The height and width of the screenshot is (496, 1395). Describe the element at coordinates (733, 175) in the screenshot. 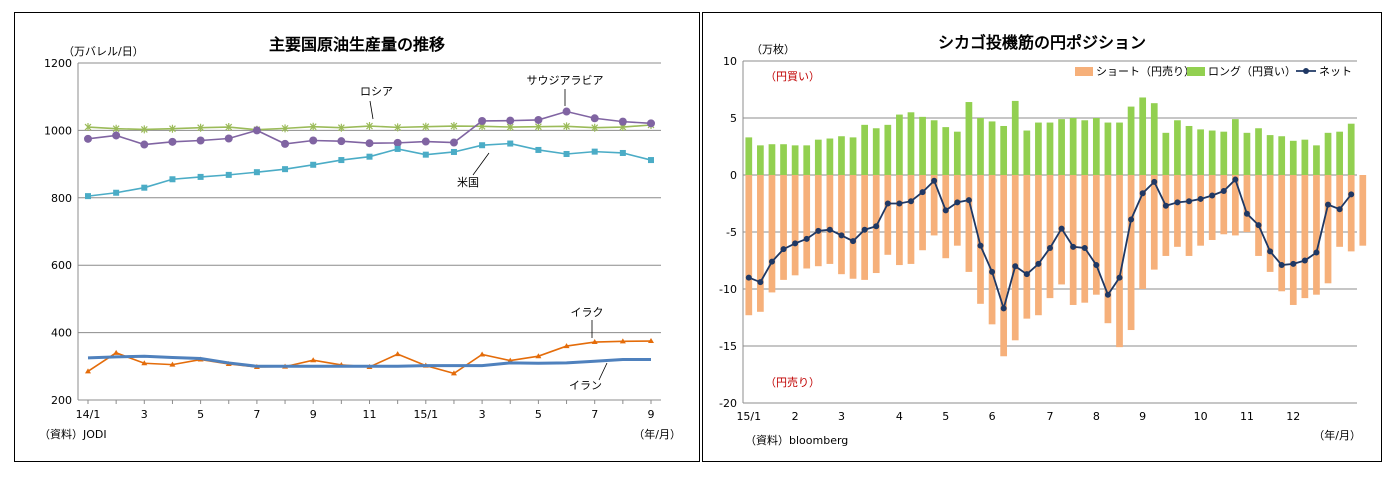

I see `y-tick-label: 0` at that location.